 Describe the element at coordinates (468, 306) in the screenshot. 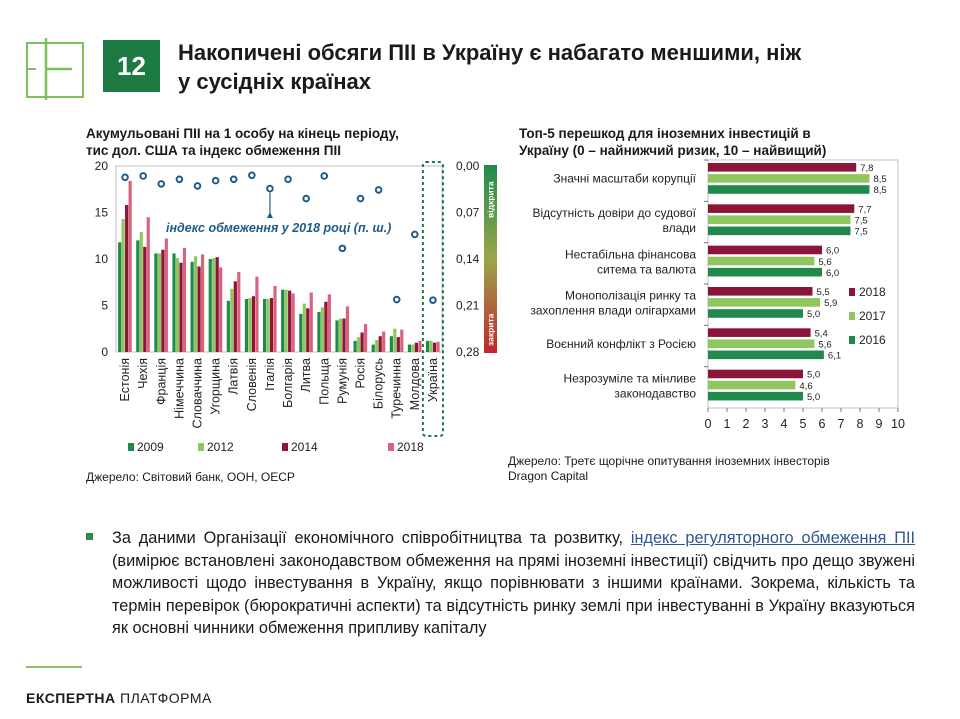

I see `y2-tick-label: 0,21` at that location.